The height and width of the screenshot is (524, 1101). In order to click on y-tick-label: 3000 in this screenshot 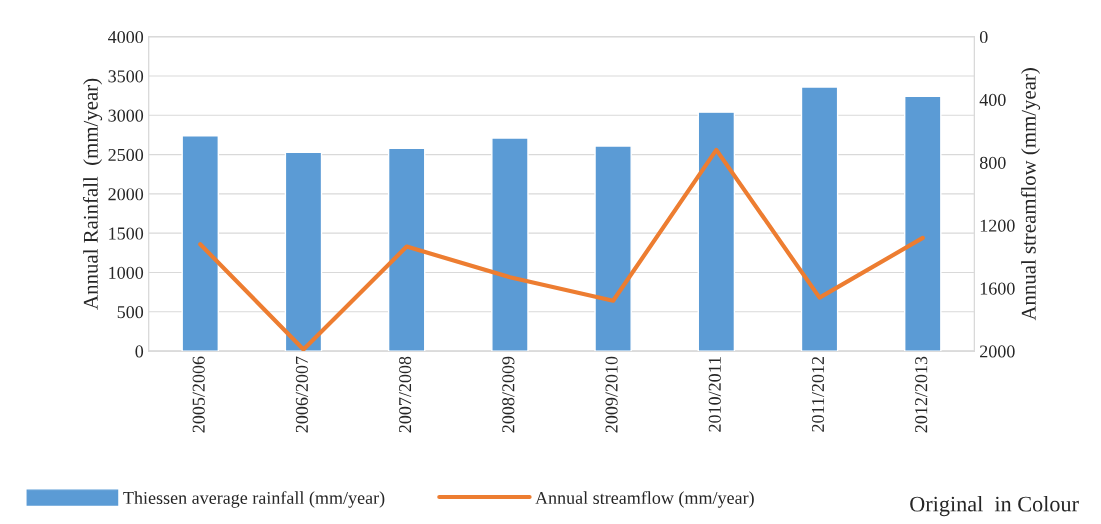, I will do `click(126, 115)`.